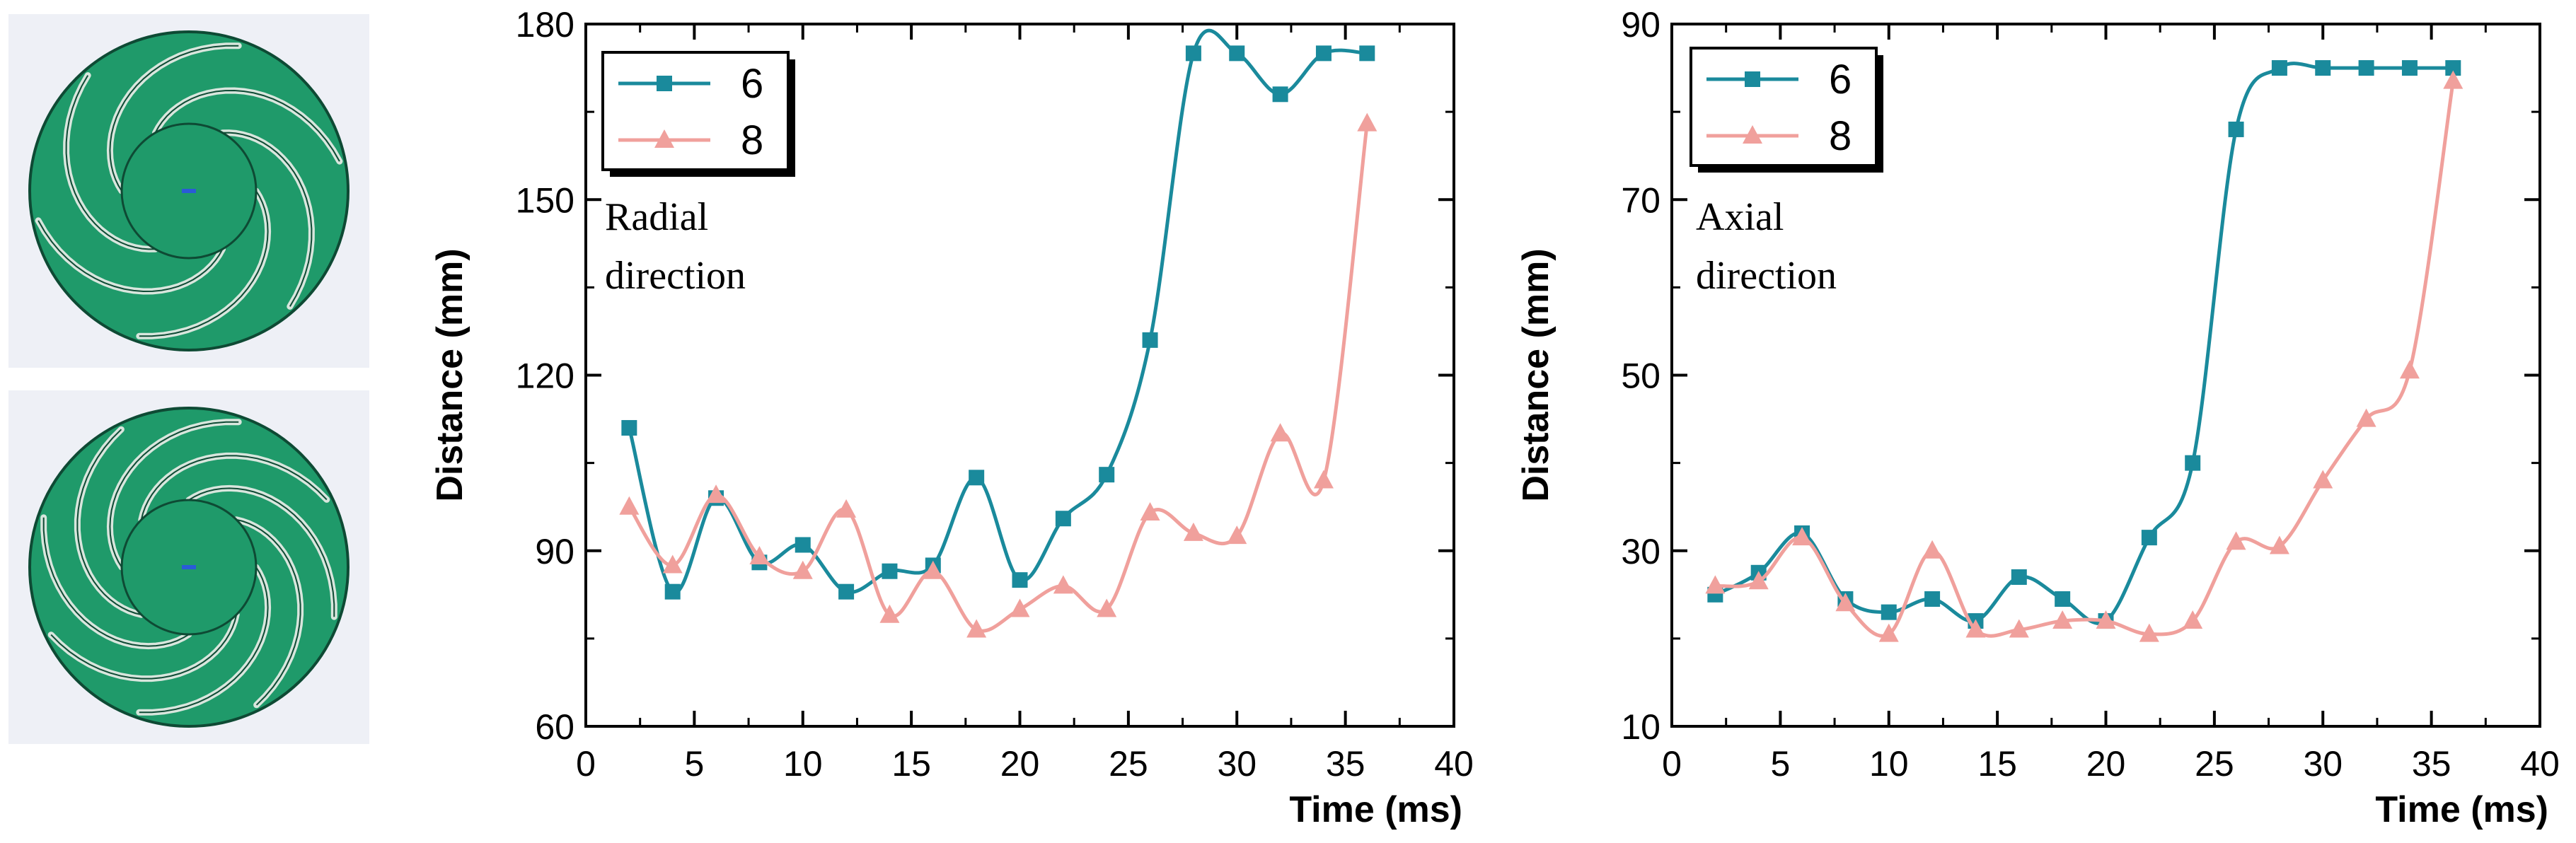 This screenshot has height=843, width=2576. Describe the element at coordinates (656, 217) in the screenshot. I see `direction-annotation: Radial` at that location.